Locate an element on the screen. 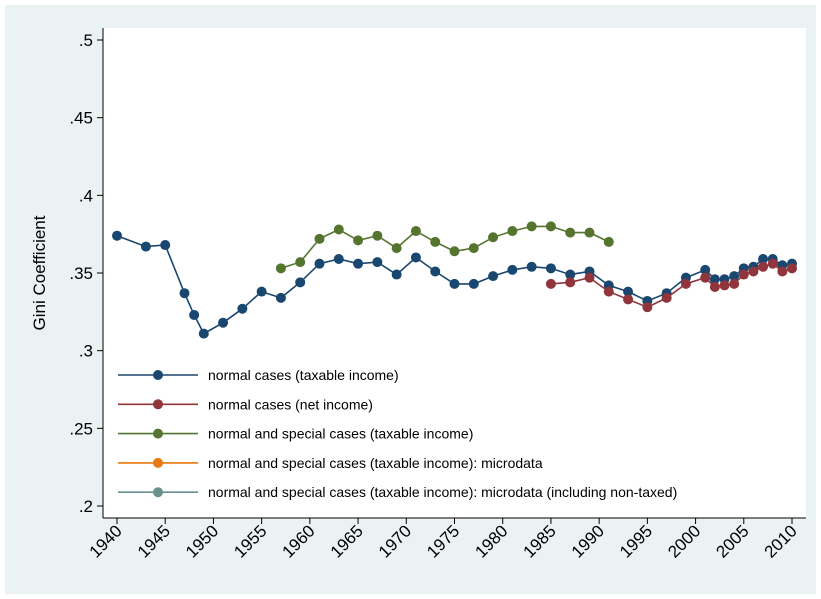 This screenshot has height=599, width=821. y-tick-label: .35 is located at coordinates (81, 273).